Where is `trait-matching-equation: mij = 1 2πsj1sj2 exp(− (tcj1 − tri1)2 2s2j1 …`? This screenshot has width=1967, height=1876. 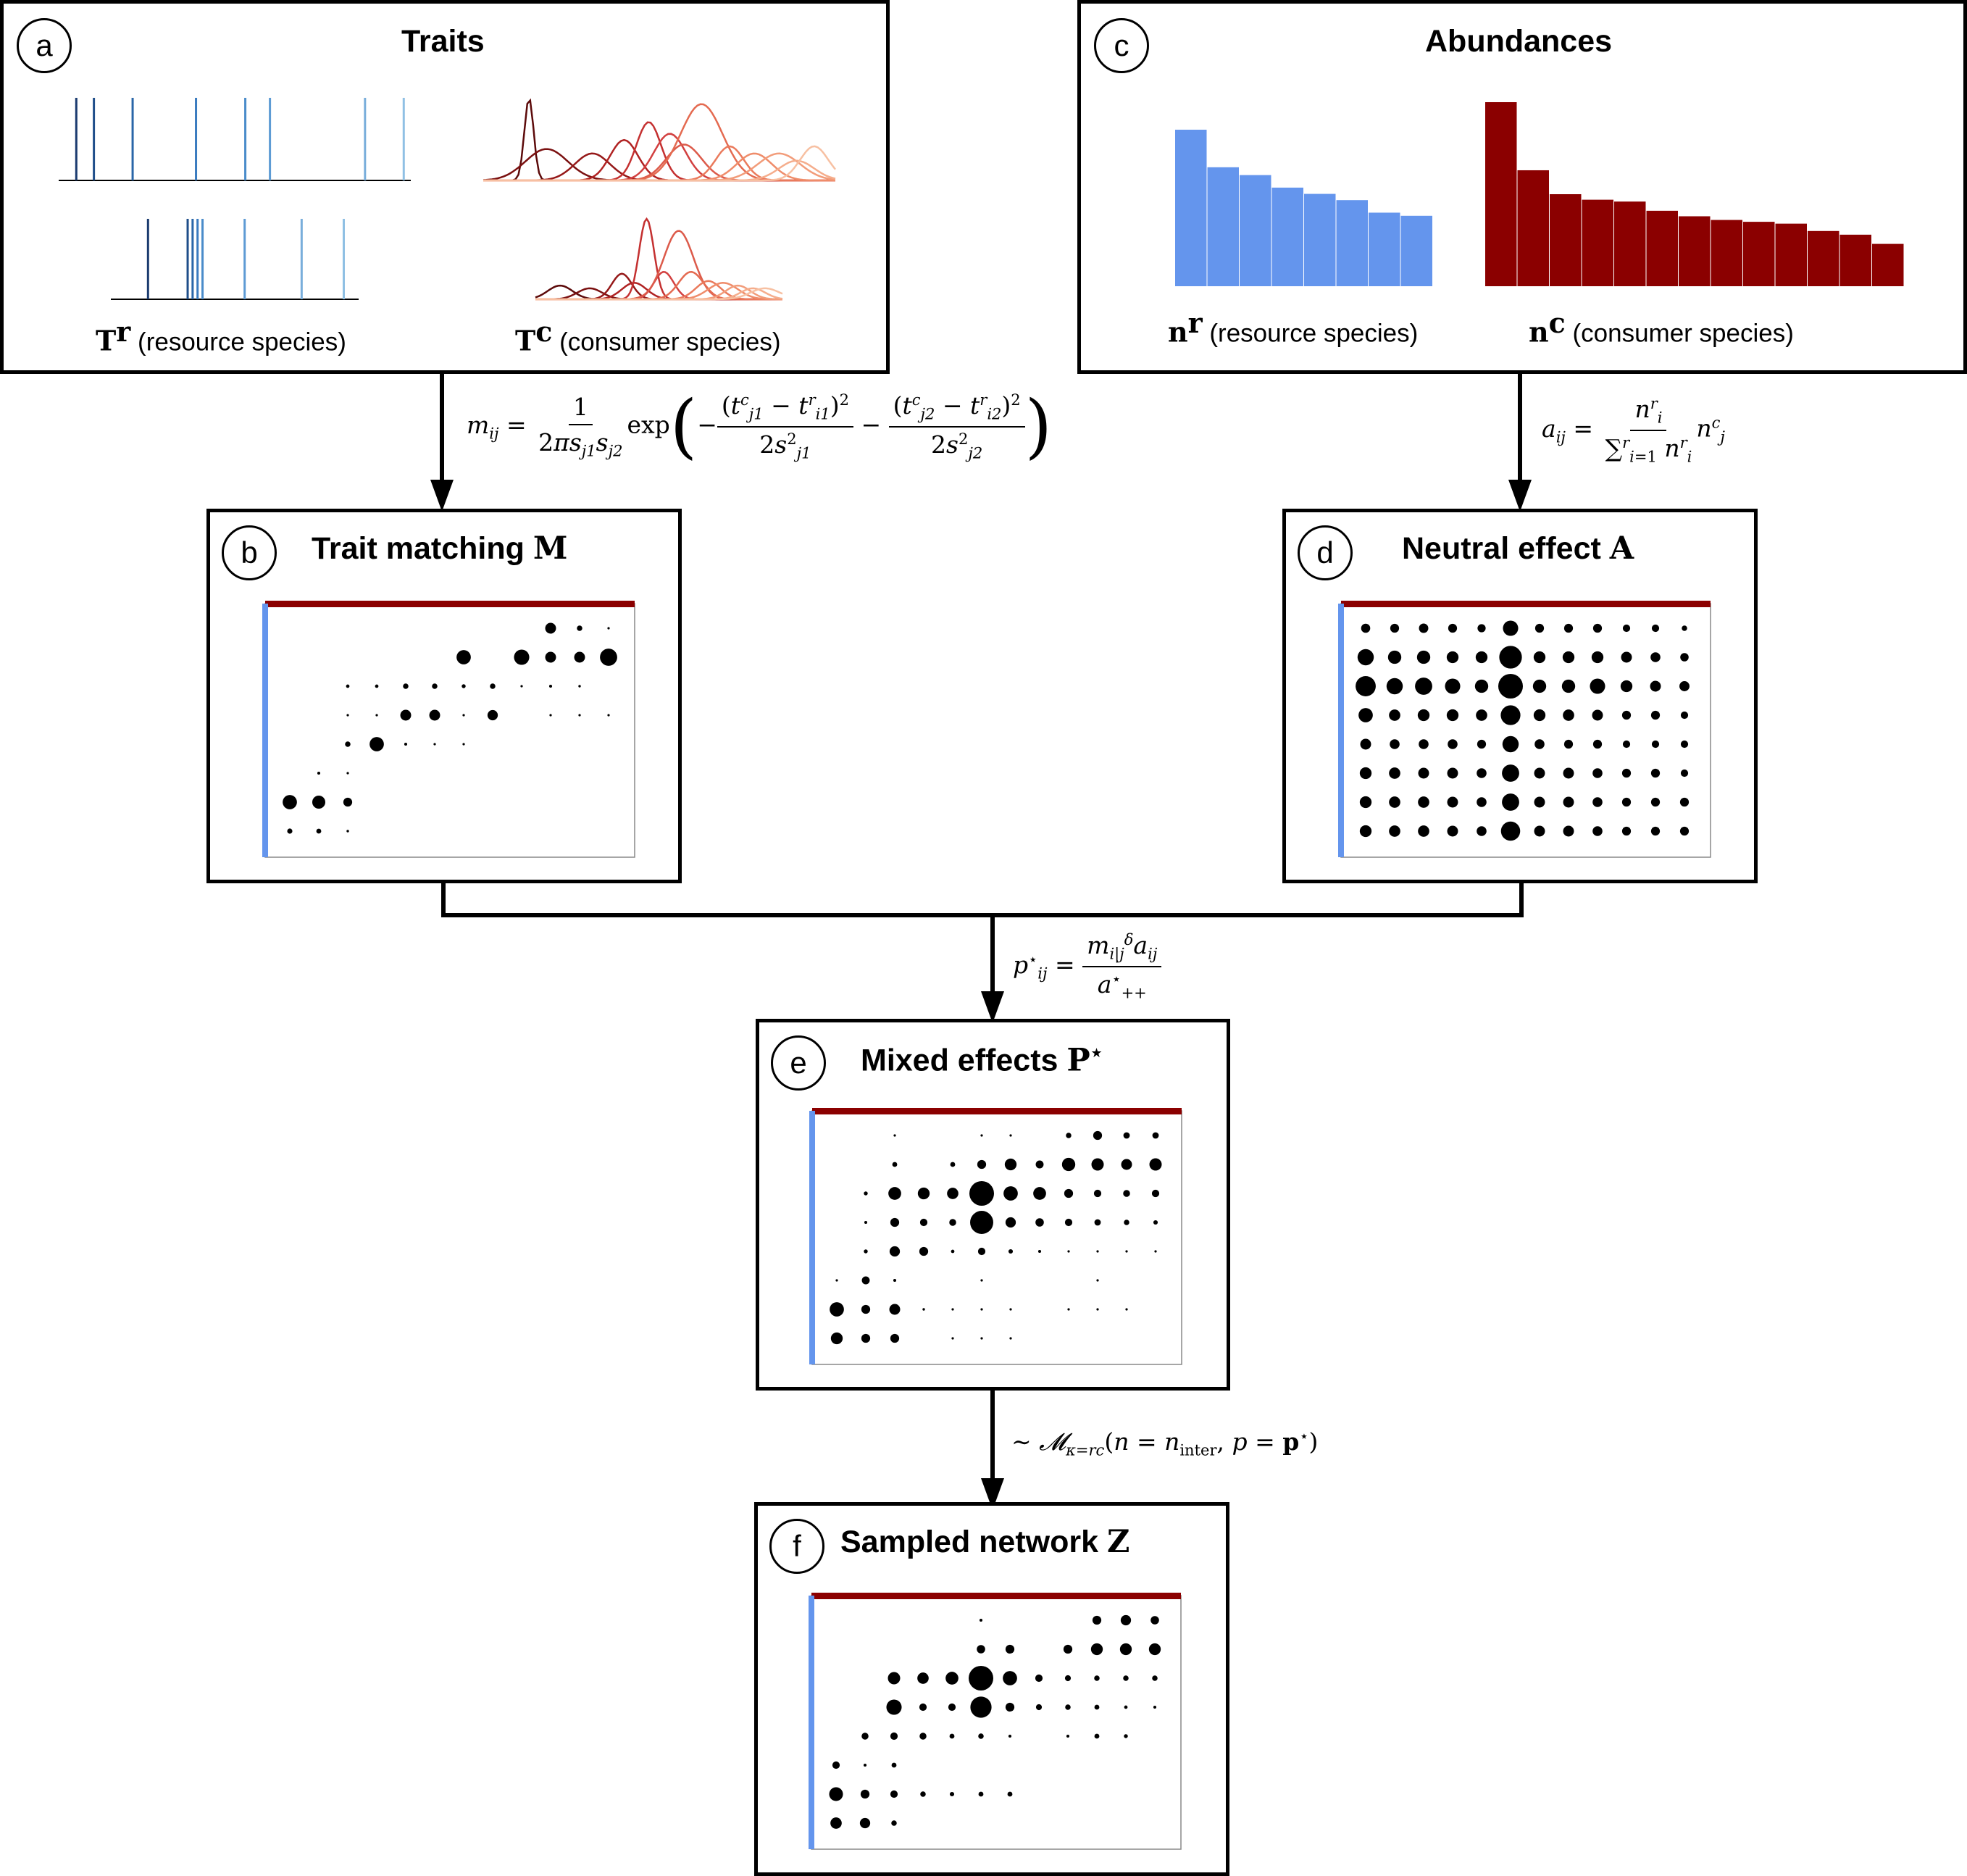
trait-matching-equation: mij = 1 2πsj1sj2 exp(− (tcj1 − tri1)2 2s2j1 … is located at coordinates (760, 426).